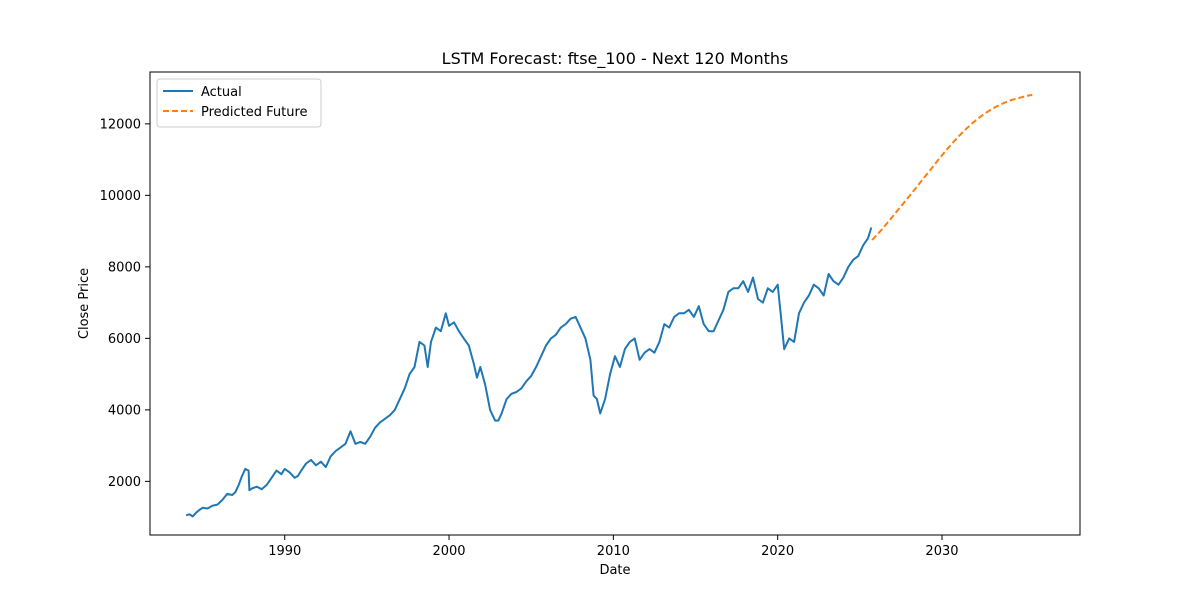  I want to click on series-line-predicted-future, so click(952, 167).